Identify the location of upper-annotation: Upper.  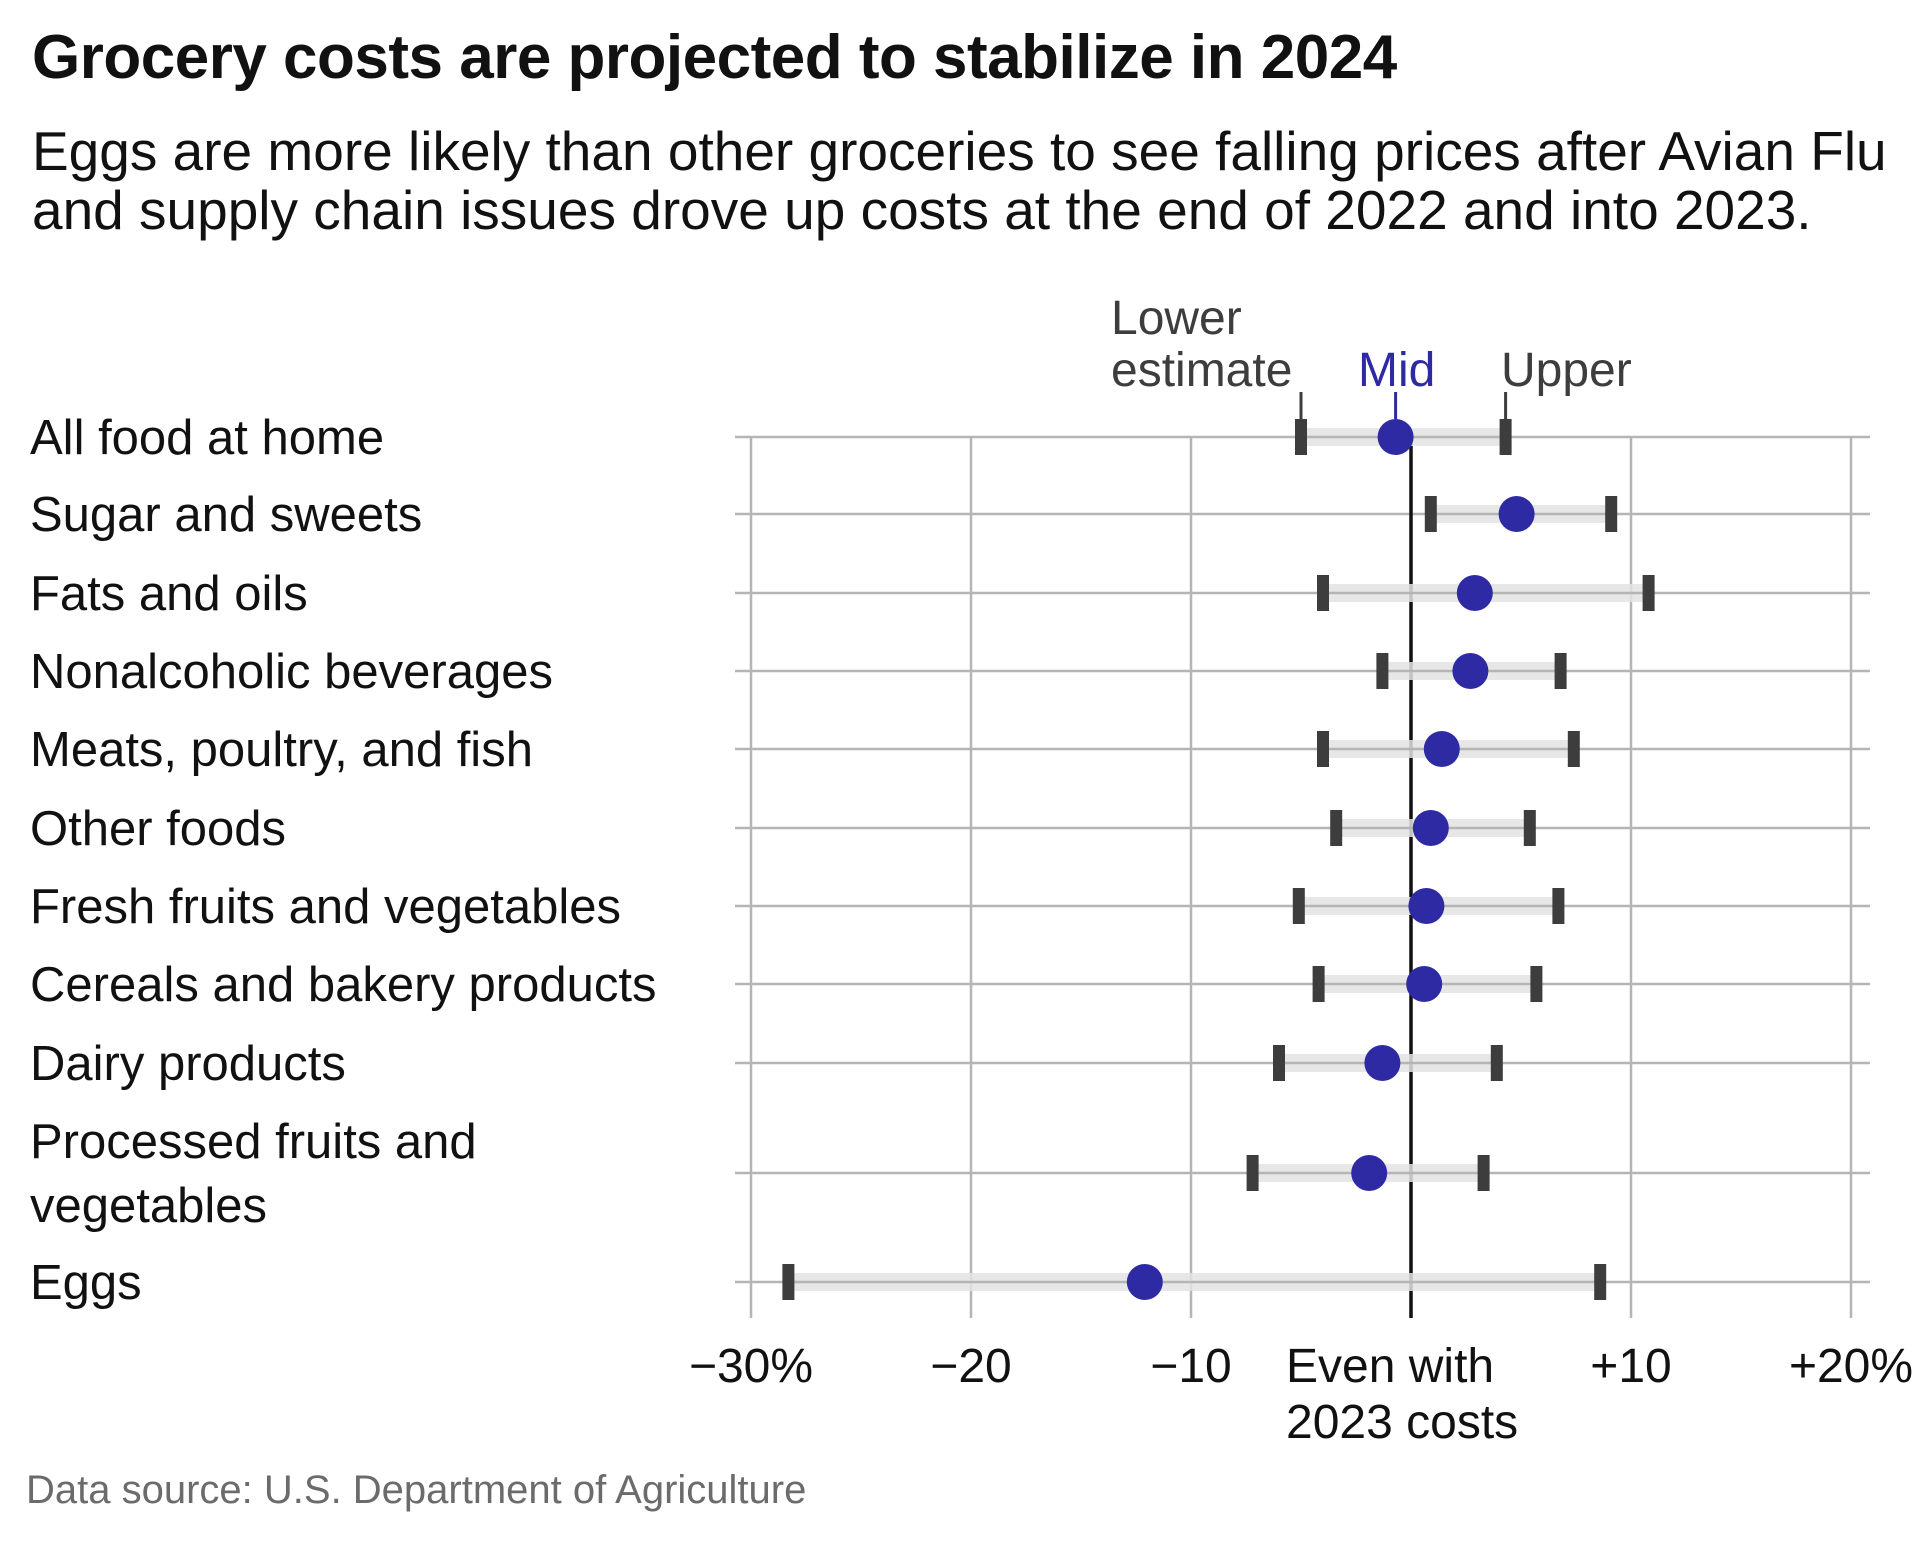
(1566, 370).